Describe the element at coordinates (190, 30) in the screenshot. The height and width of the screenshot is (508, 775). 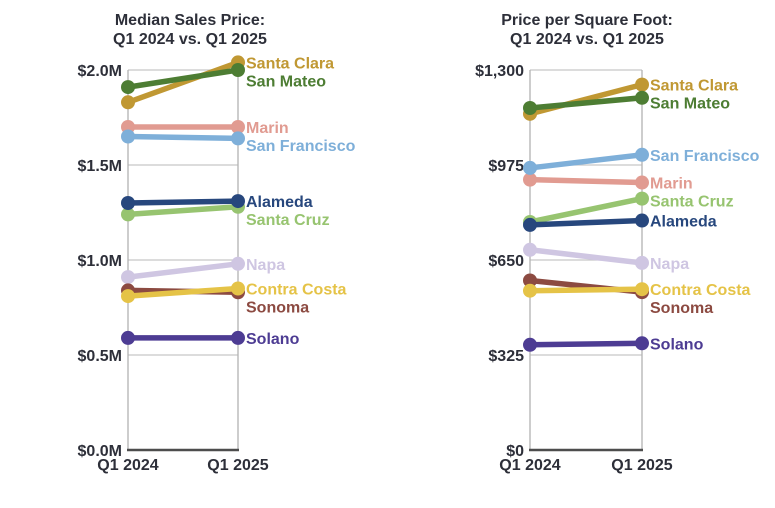
I see `chart1-title: Median Sales Price: Q1 2024 vs. Q1 2025` at that location.